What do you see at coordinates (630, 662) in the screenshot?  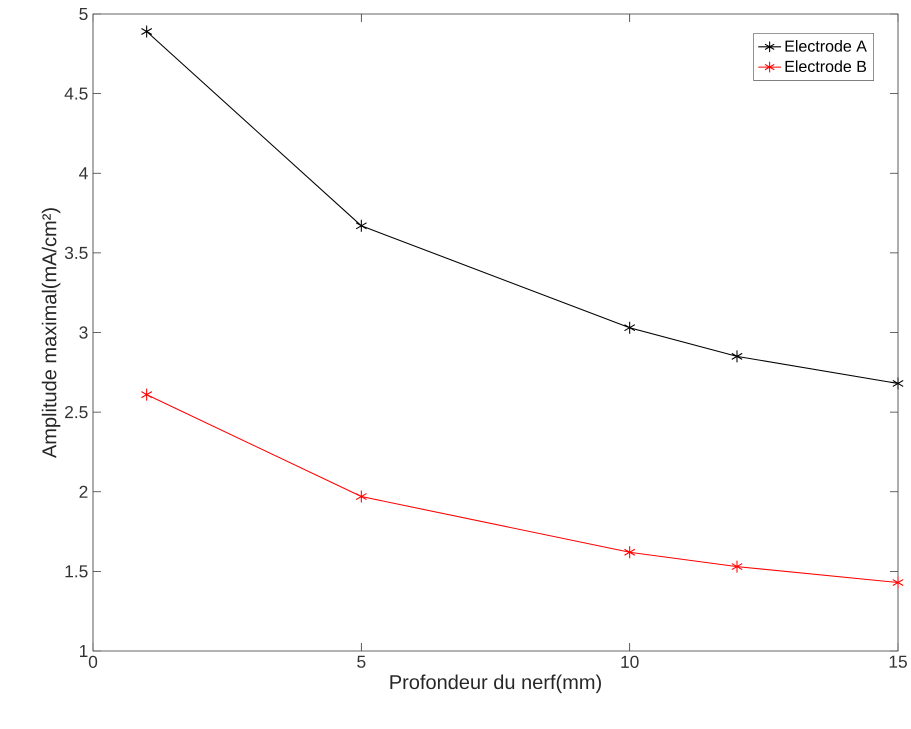 I see `x-tick-label: 10` at bounding box center [630, 662].